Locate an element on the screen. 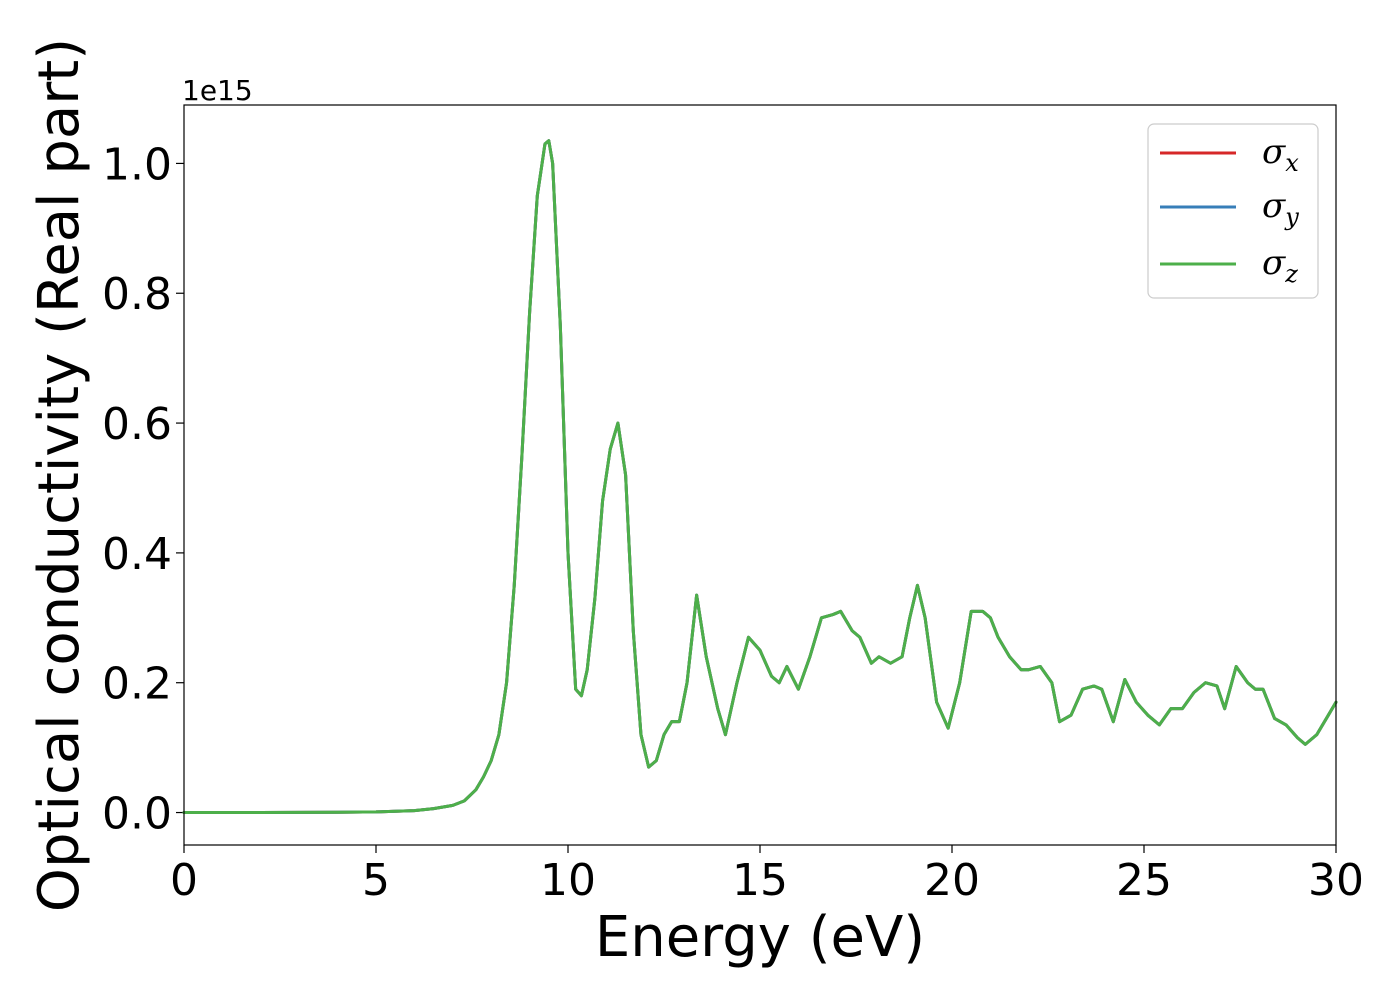 The image size is (1400, 1000). x-tick-label: 0 is located at coordinates (184, 880).